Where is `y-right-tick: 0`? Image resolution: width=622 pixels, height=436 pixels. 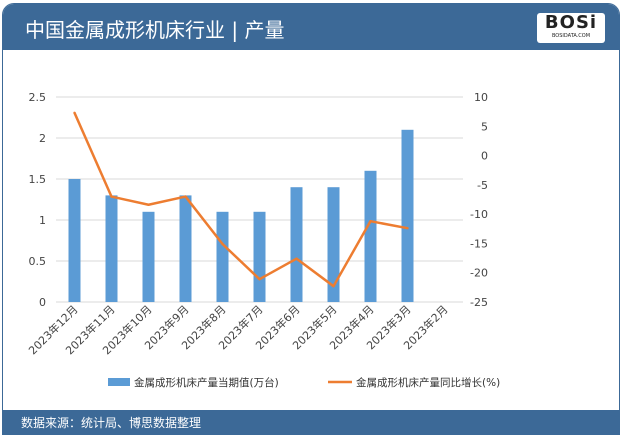 y-right-tick: 0 is located at coordinates (484, 156).